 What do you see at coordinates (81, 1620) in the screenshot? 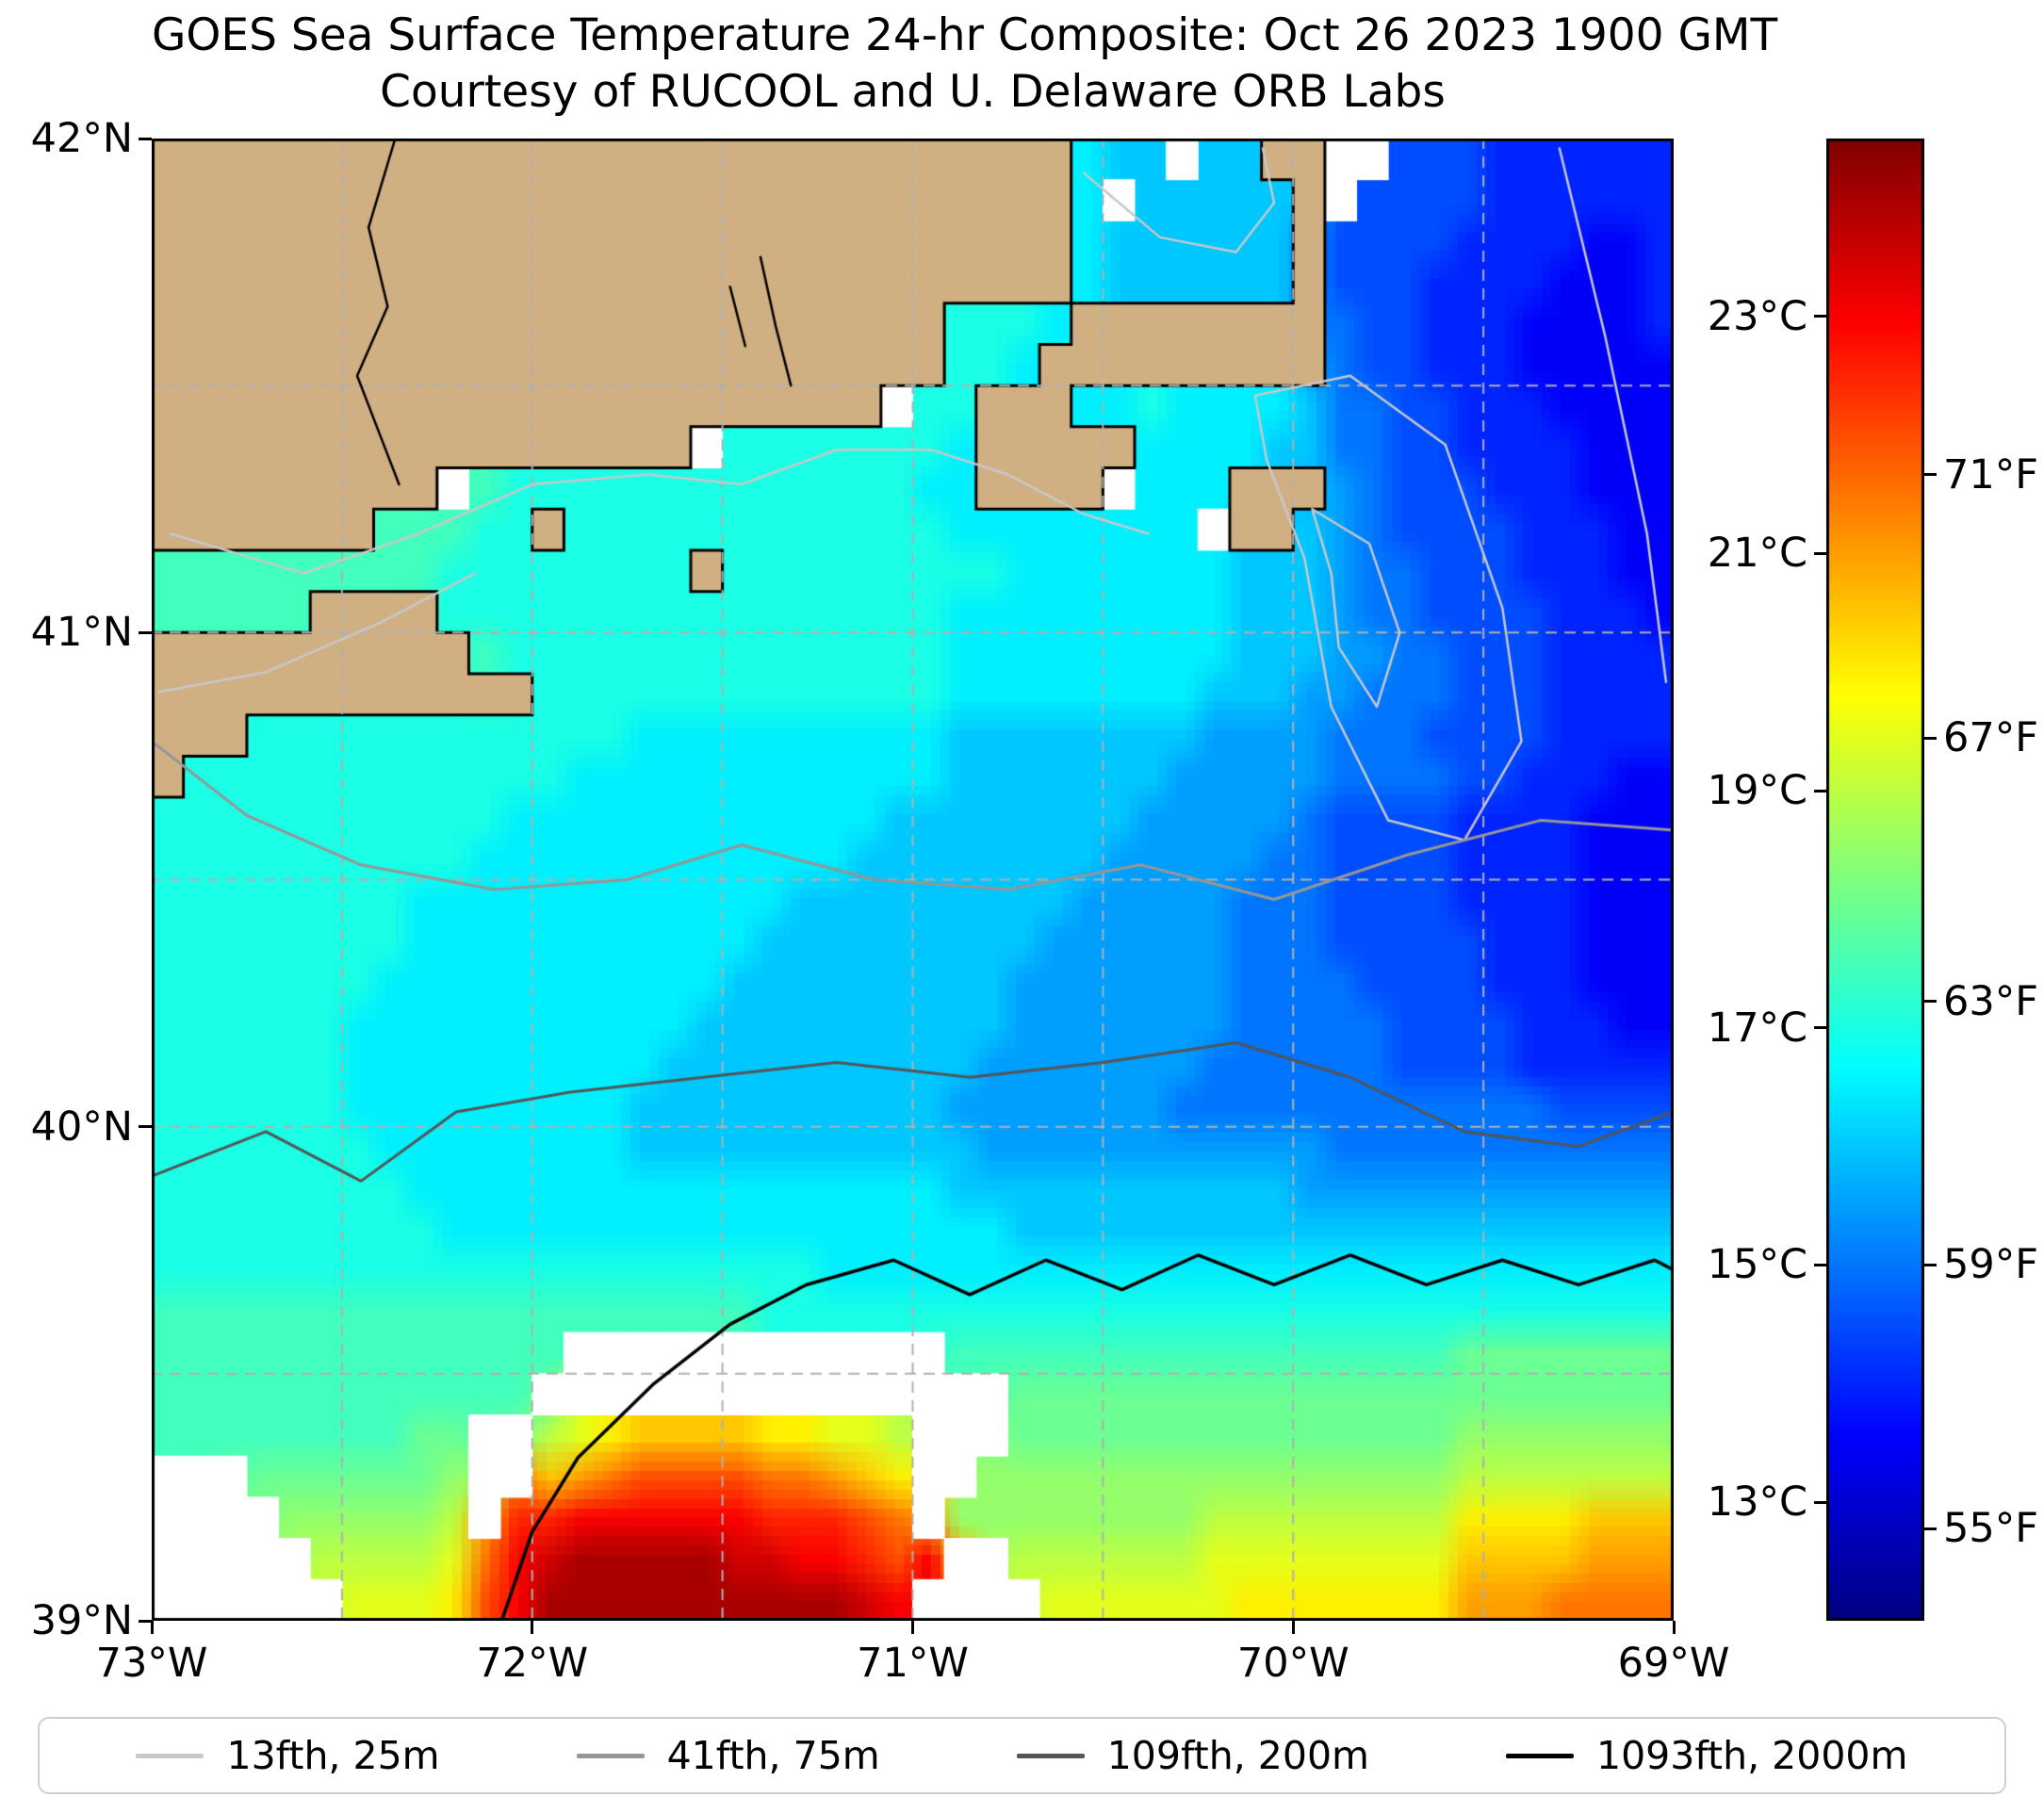
I see `y-tick-label: 39°N` at bounding box center [81, 1620].